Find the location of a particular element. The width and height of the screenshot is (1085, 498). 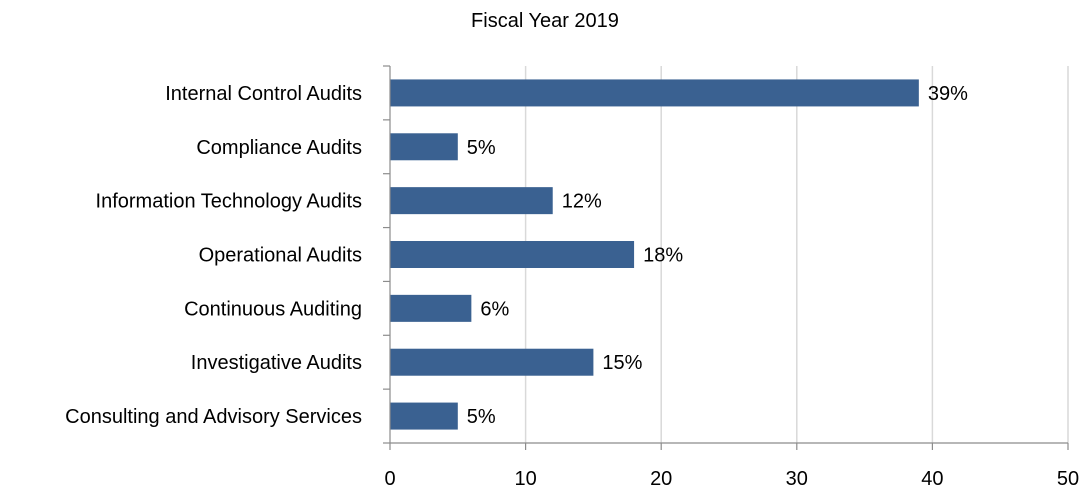

category-label: Consulting and Advisory Services is located at coordinates (213, 417).